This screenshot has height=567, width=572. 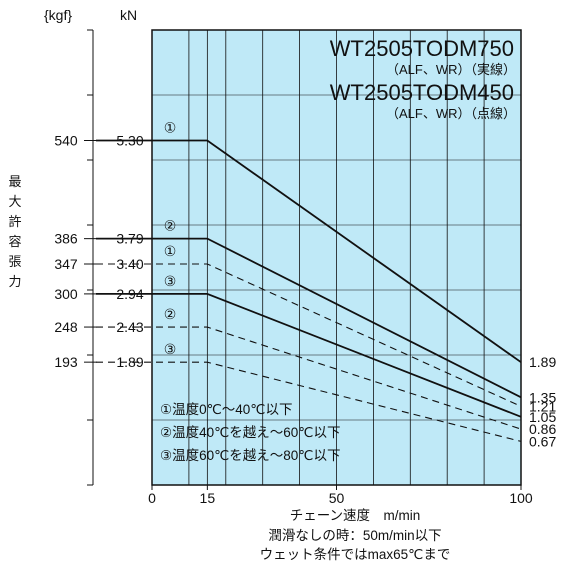 What do you see at coordinates (129, 327) in the screenshot?
I see `y-tick-label-kn-4: 2.43` at bounding box center [129, 327].